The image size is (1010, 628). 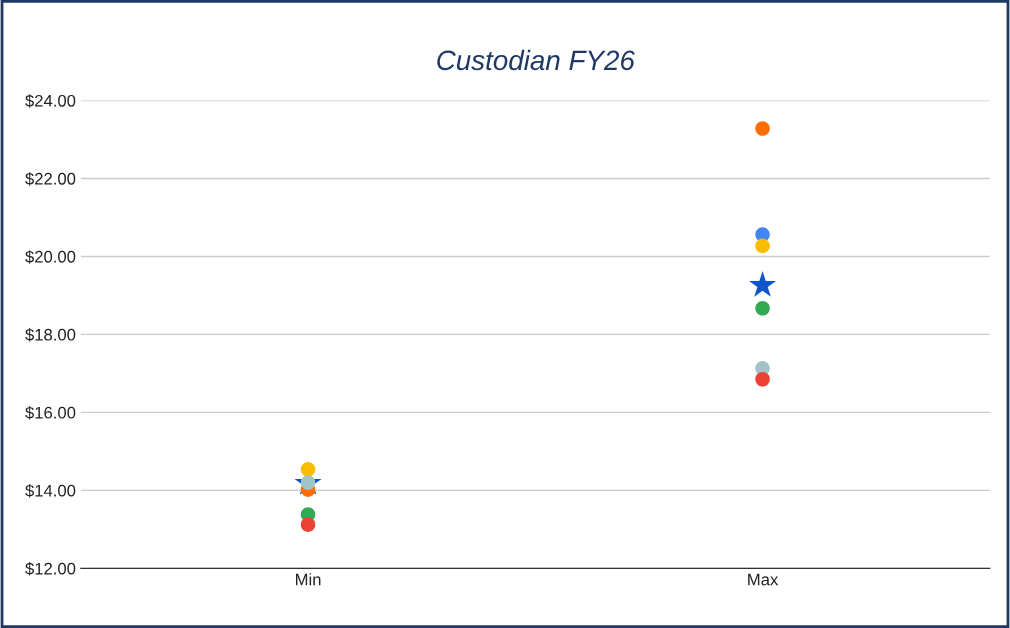 I want to click on x-tick-label: Max, so click(x=763, y=579).